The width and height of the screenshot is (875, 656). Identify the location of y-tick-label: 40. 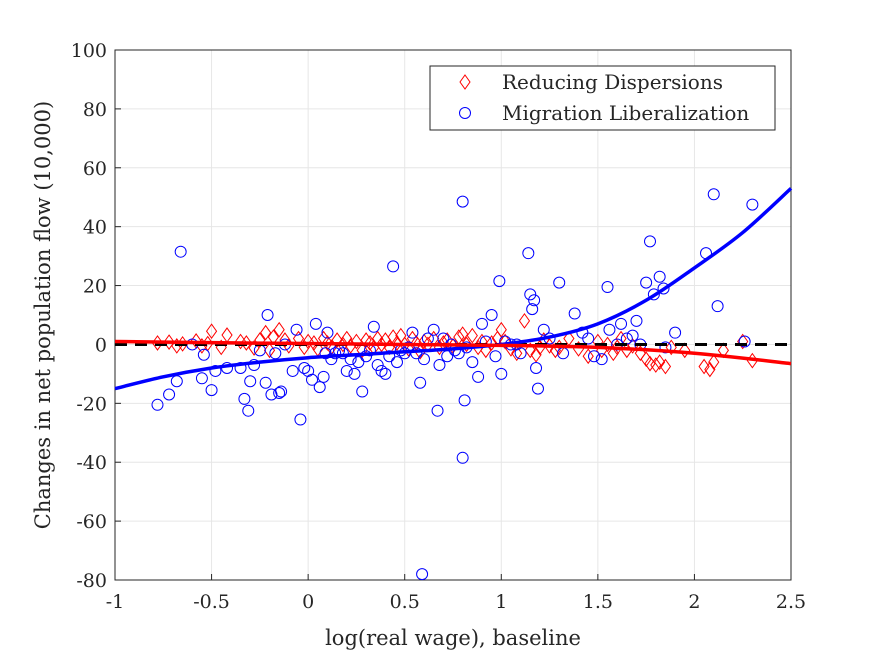
(95, 228).